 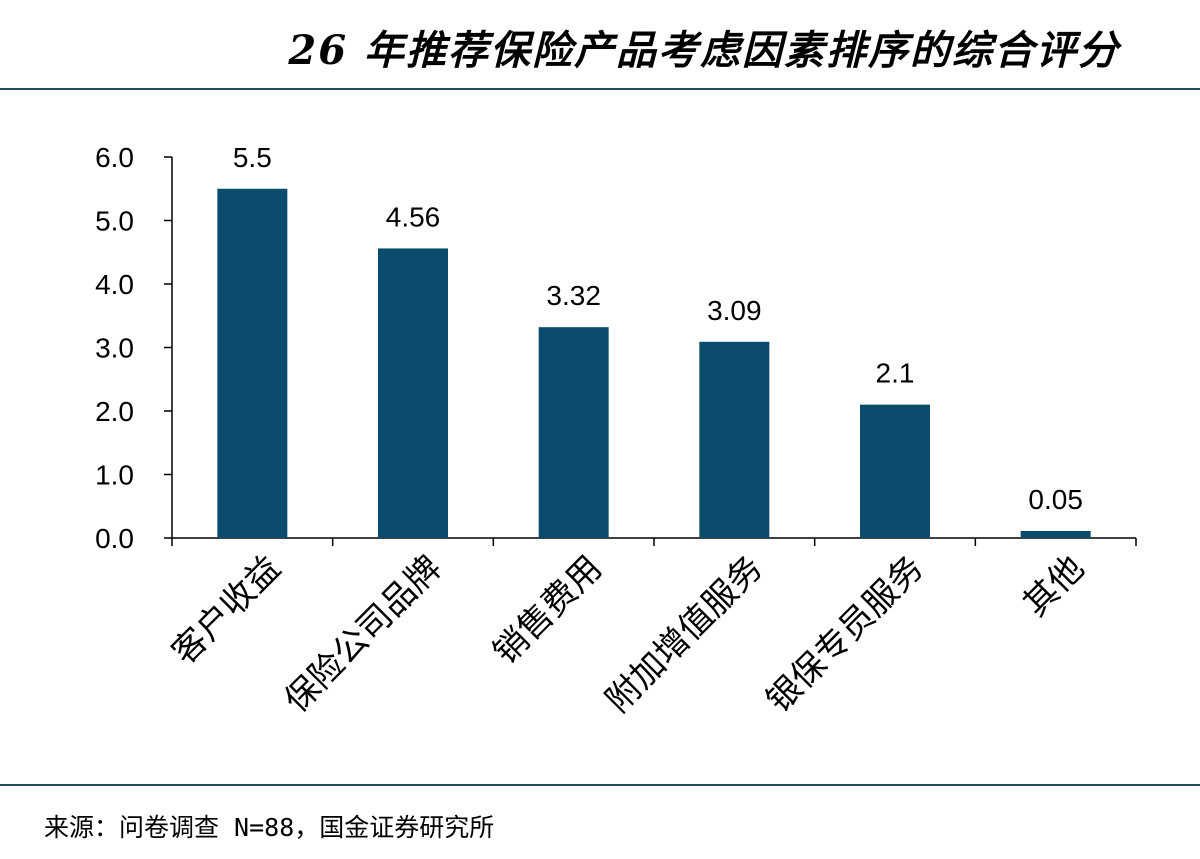 What do you see at coordinates (114, 284) in the screenshot?
I see `y-tick-label: 4.0` at bounding box center [114, 284].